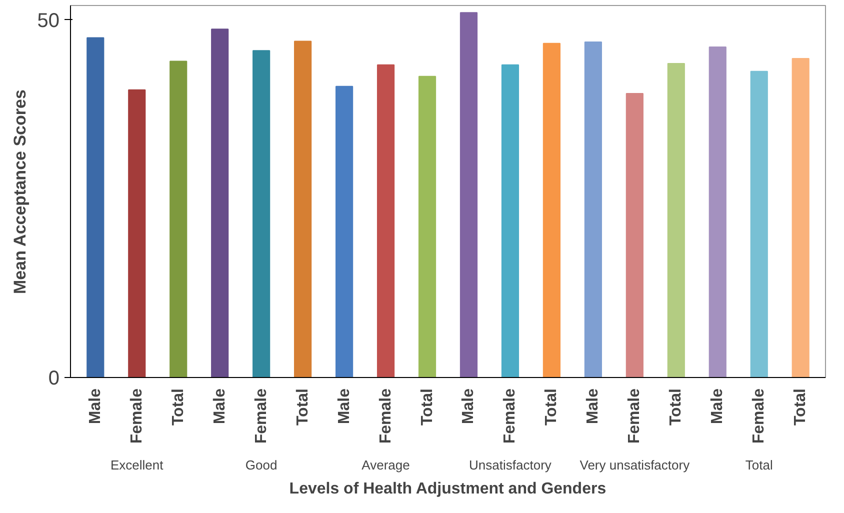 The width and height of the screenshot is (844, 513). What do you see at coordinates (261, 465) in the screenshot?
I see `text: Good` at bounding box center [261, 465].